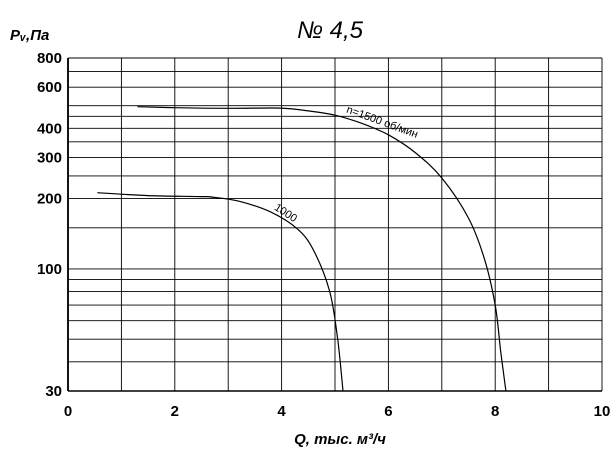 The width and height of the screenshot is (613, 451). What do you see at coordinates (285, 213) in the screenshot?
I see `series-label-1: 1000` at bounding box center [285, 213].